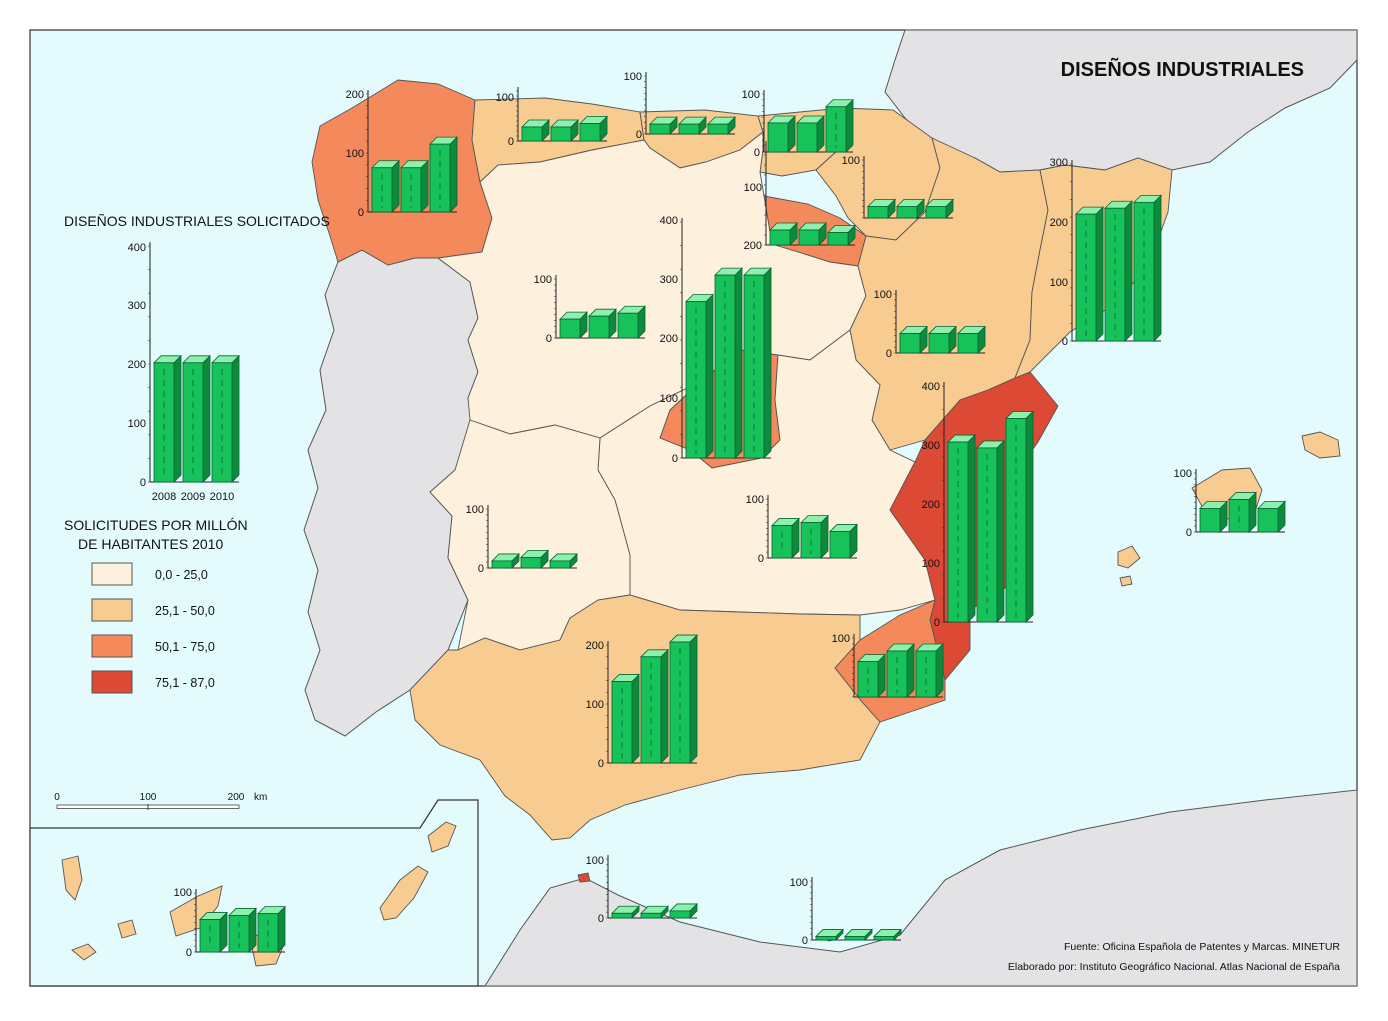 The image size is (1388, 1021). I want to click on chart-tick-label-la-rioja-200: 200, so click(753, 246).